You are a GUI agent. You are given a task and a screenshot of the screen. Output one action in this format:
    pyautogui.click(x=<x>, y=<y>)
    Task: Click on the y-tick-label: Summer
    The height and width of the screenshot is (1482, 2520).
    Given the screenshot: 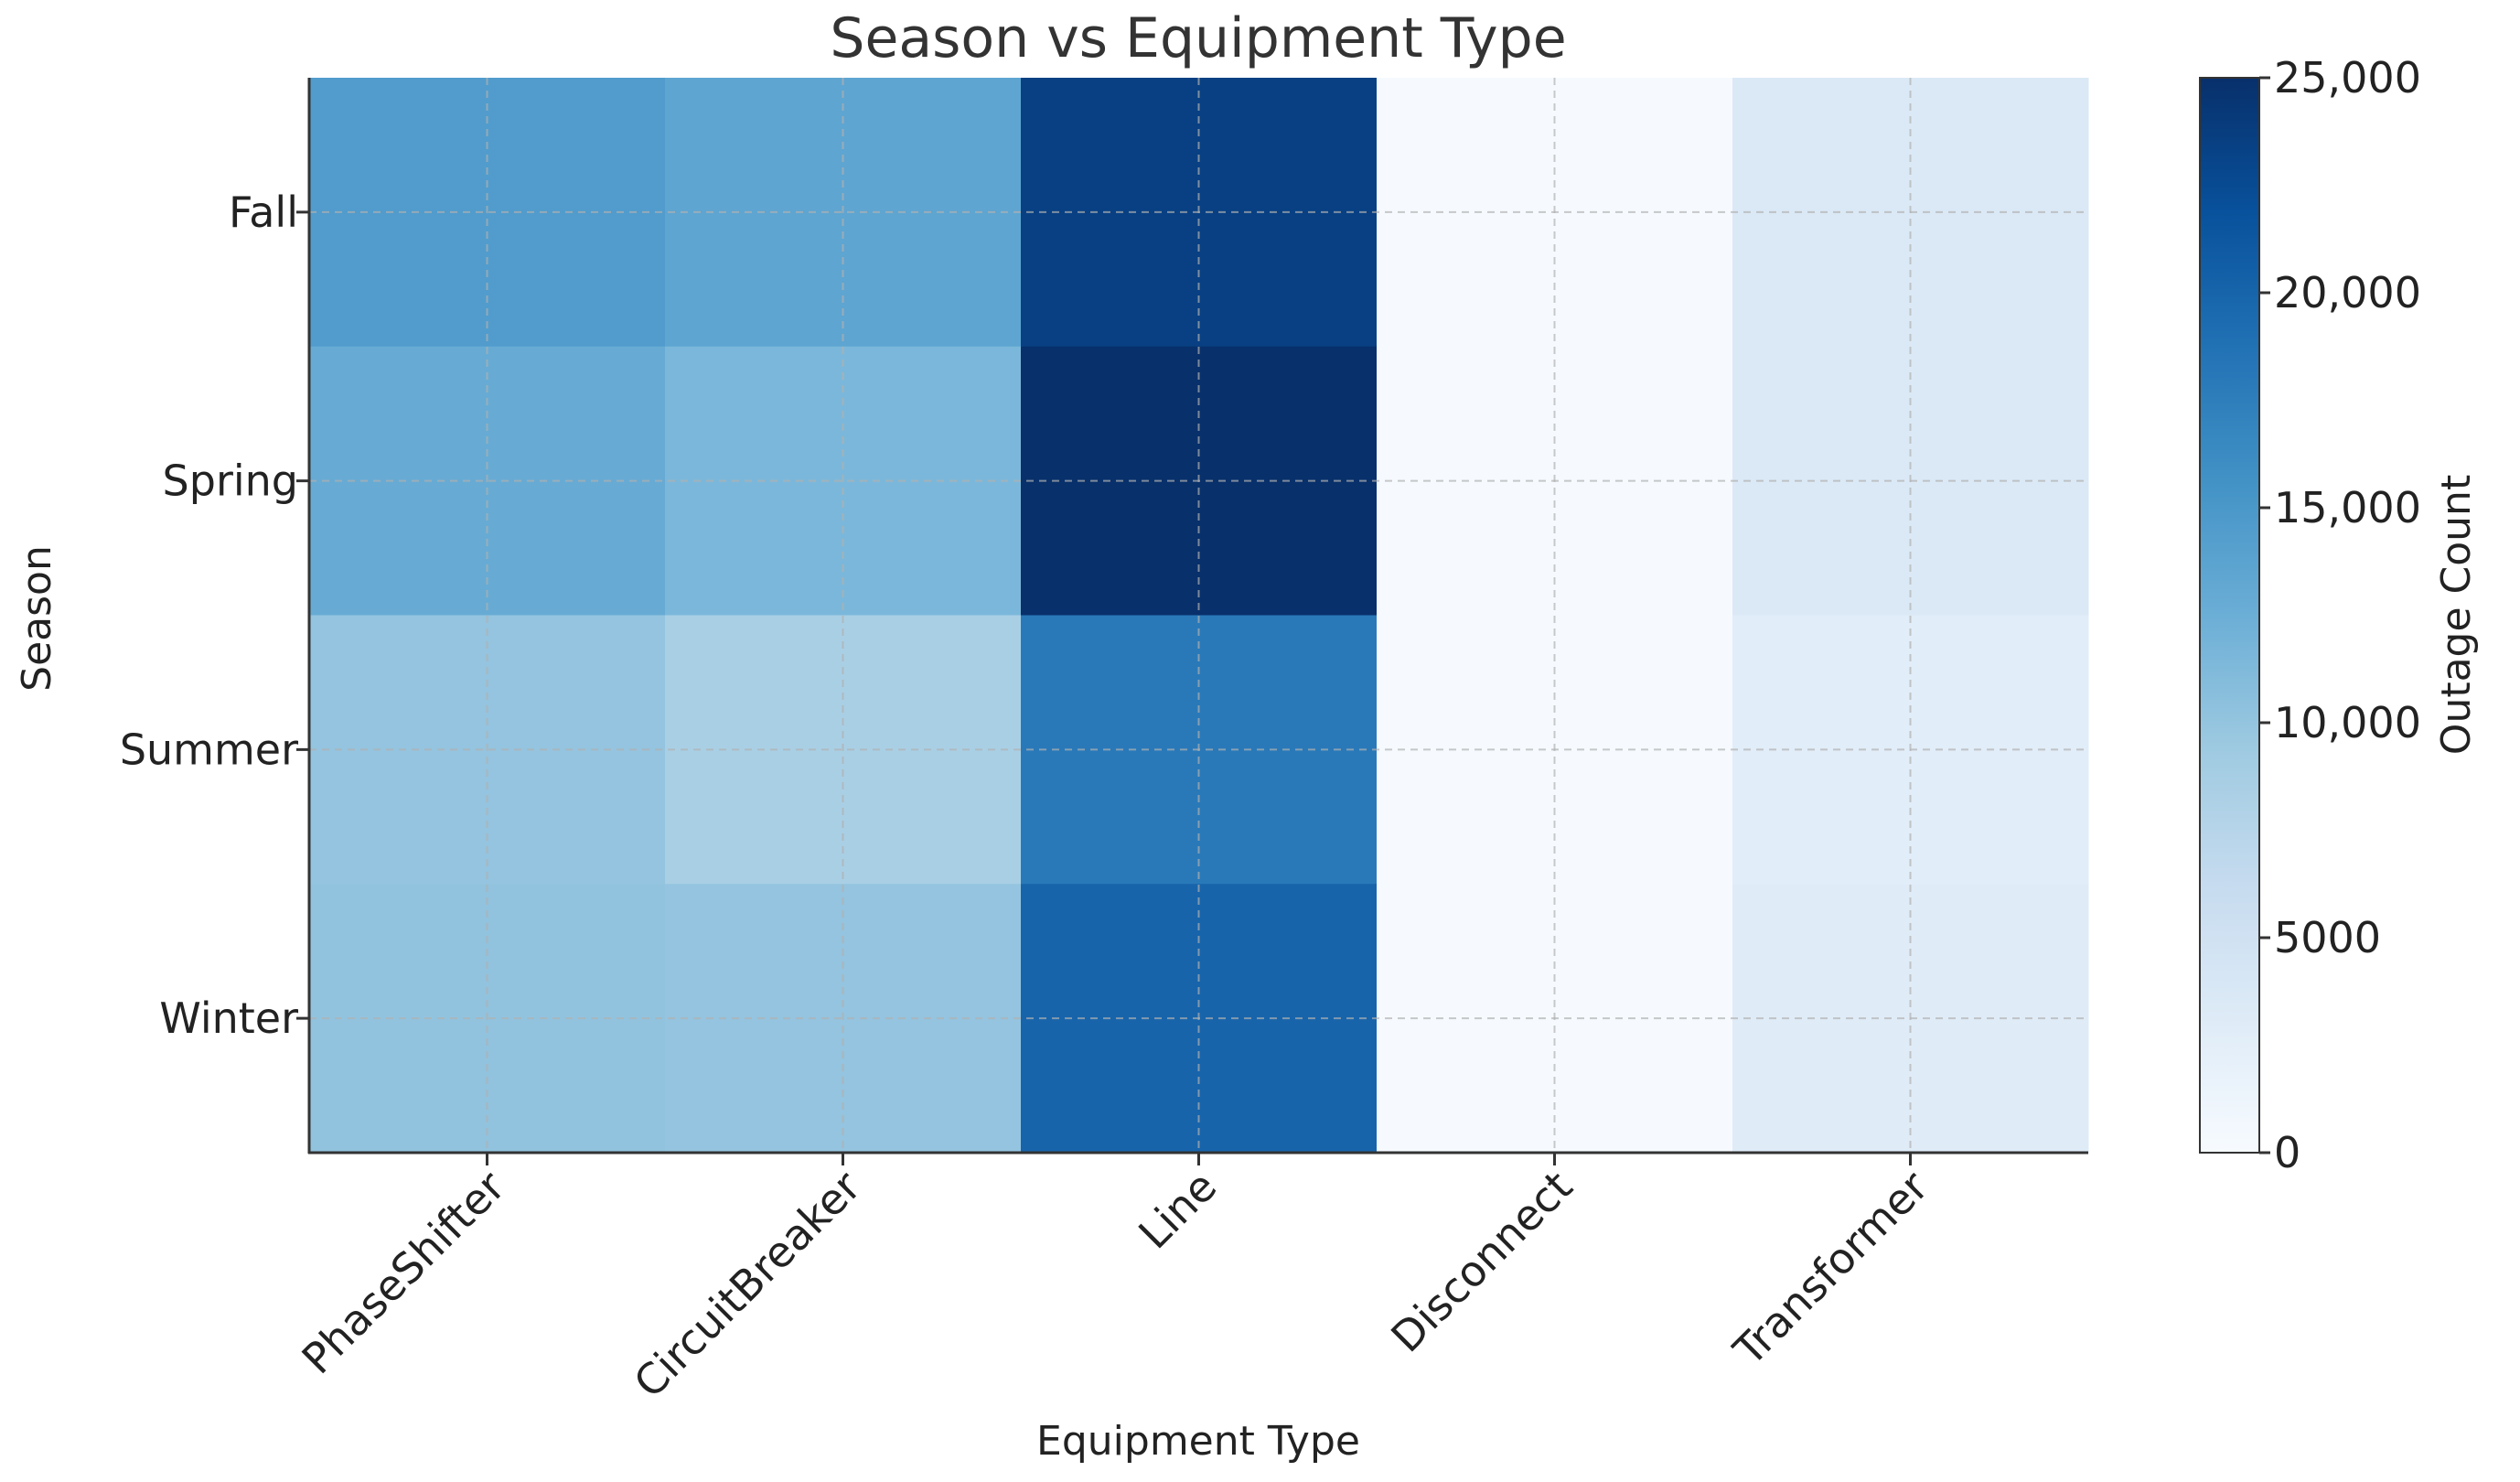 What is the action you would take?
    pyautogui.click(x=209, y=750)
    